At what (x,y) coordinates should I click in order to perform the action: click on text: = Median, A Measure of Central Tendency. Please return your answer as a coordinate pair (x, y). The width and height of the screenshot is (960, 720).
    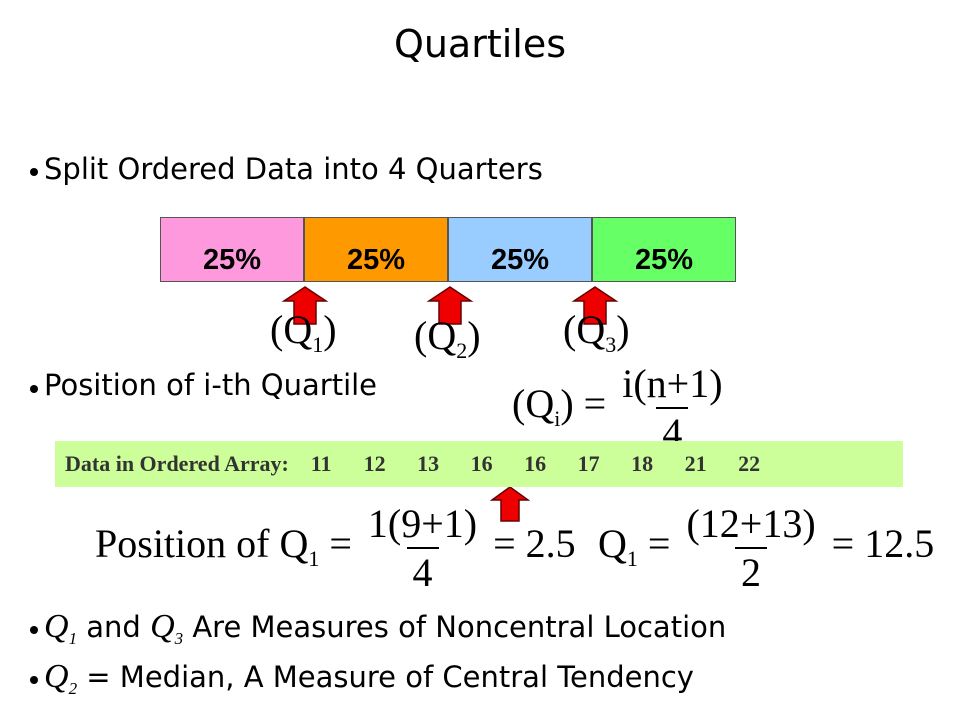
    Looking at the image, I should click on (390, 677).